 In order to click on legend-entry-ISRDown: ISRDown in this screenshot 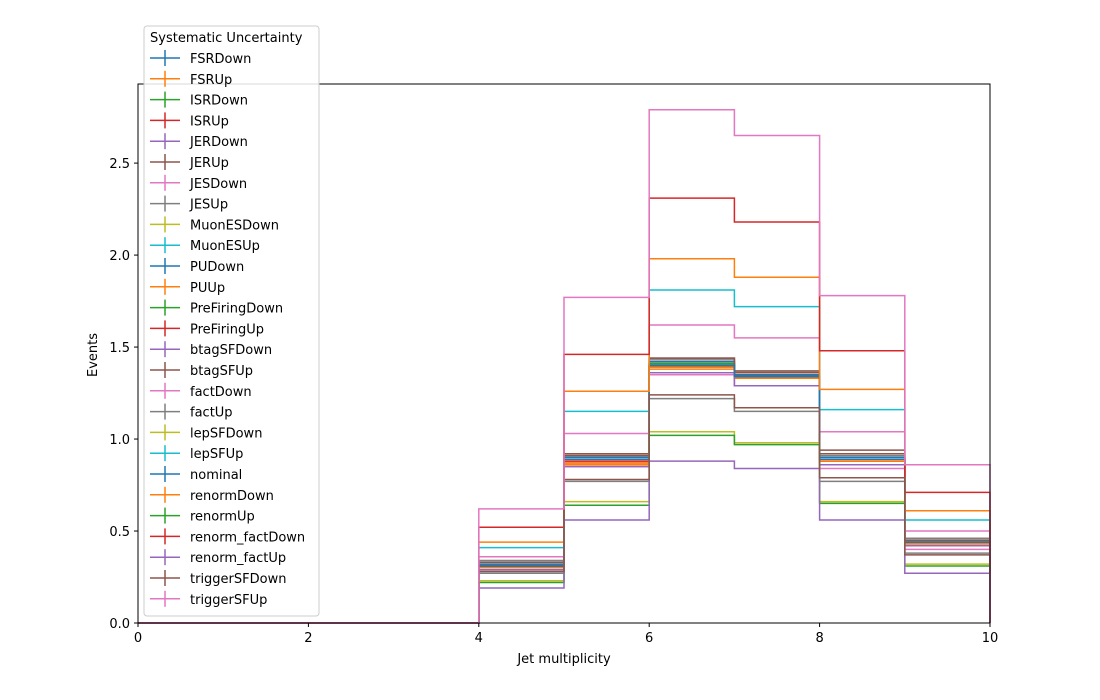, I will do `click(199, 100)`.